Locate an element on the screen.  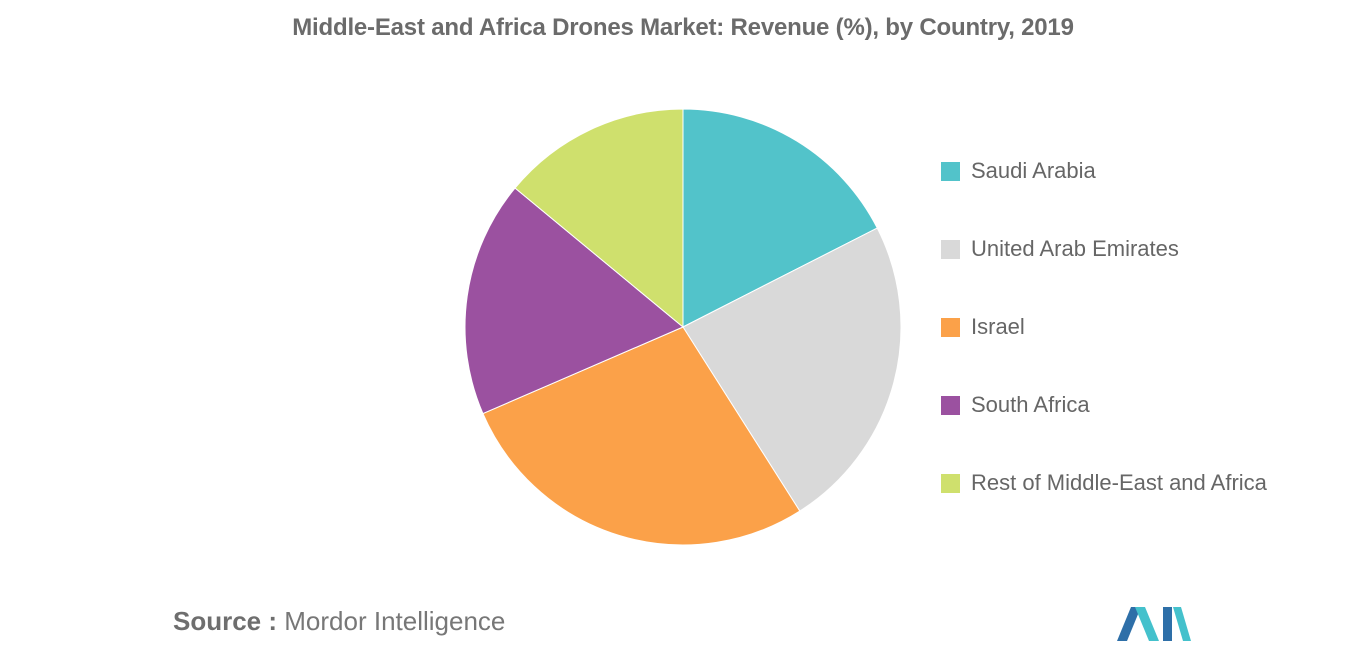
logo-right-diagonal is located at coordinates (1182, 624).